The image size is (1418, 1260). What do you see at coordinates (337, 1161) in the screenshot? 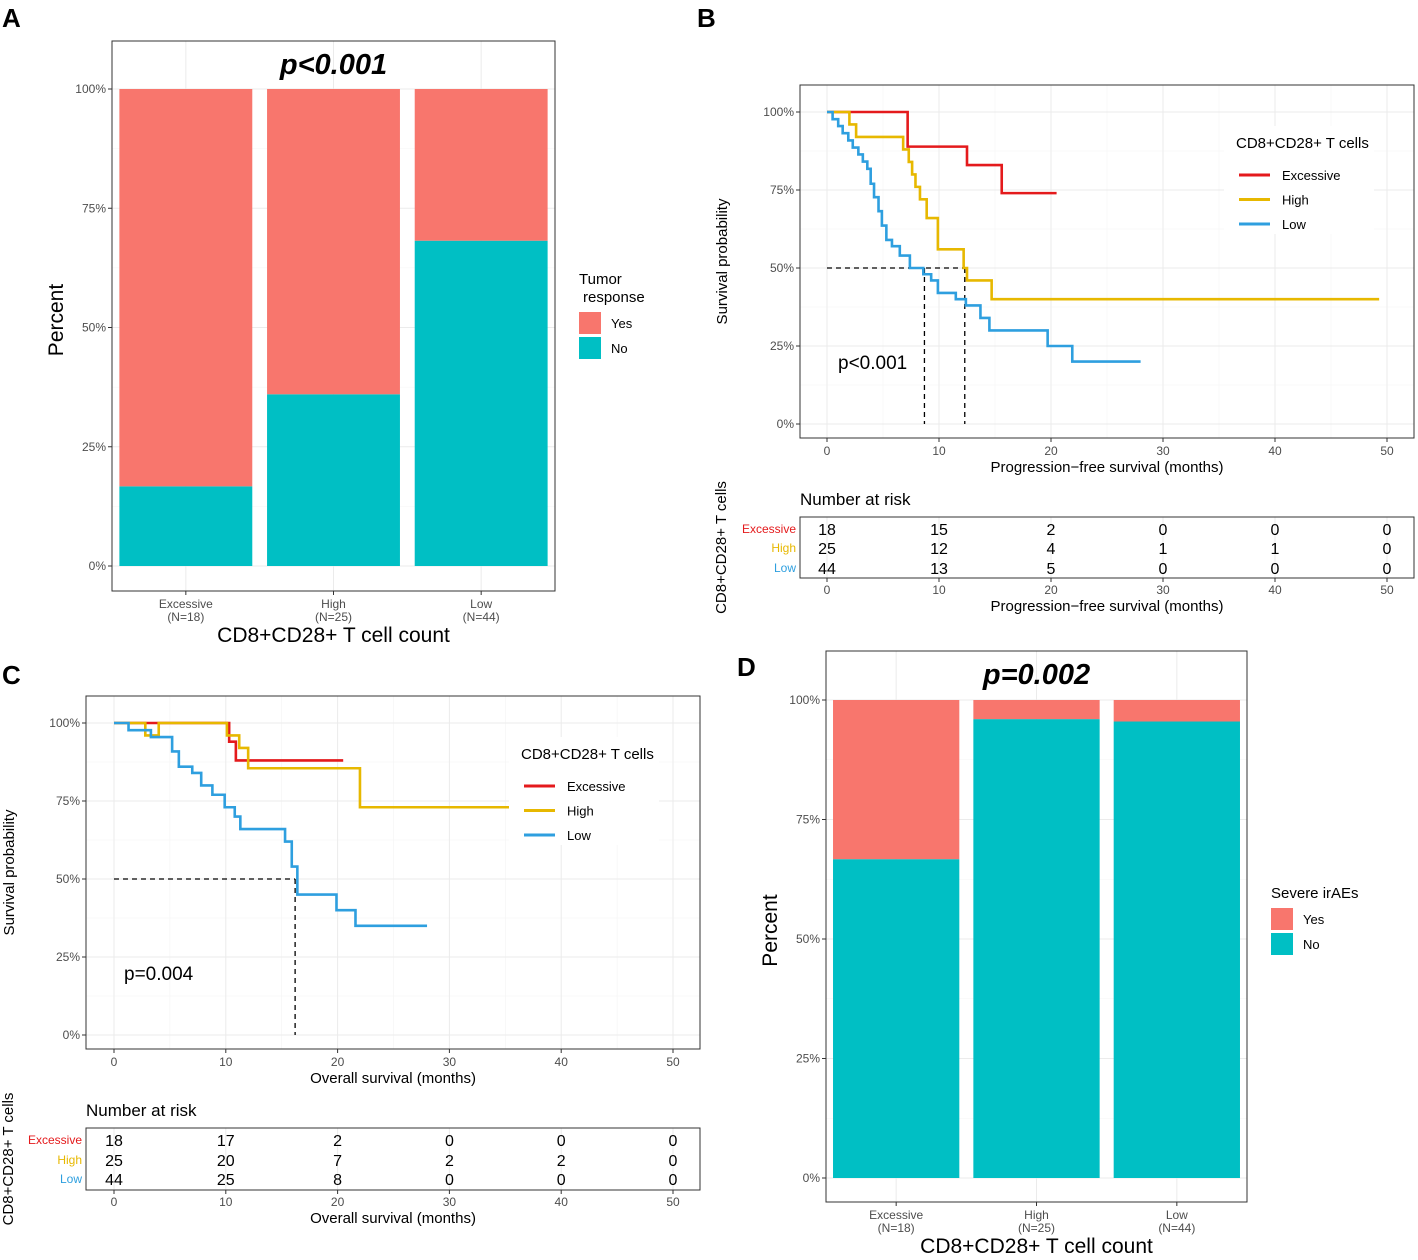
I see `risk-count: 7` at bounding box center [337, 1161].